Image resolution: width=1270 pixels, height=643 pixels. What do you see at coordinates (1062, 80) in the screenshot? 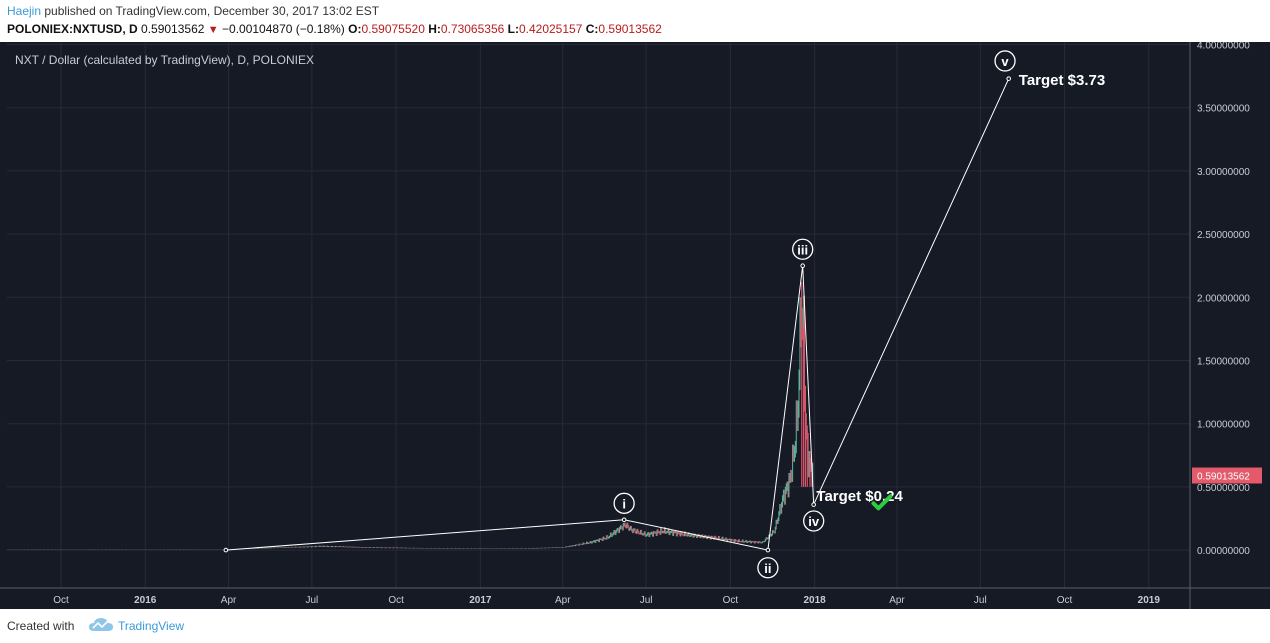
I see `target-annotation: Target $3.73` at bounding box center [1062, 80].